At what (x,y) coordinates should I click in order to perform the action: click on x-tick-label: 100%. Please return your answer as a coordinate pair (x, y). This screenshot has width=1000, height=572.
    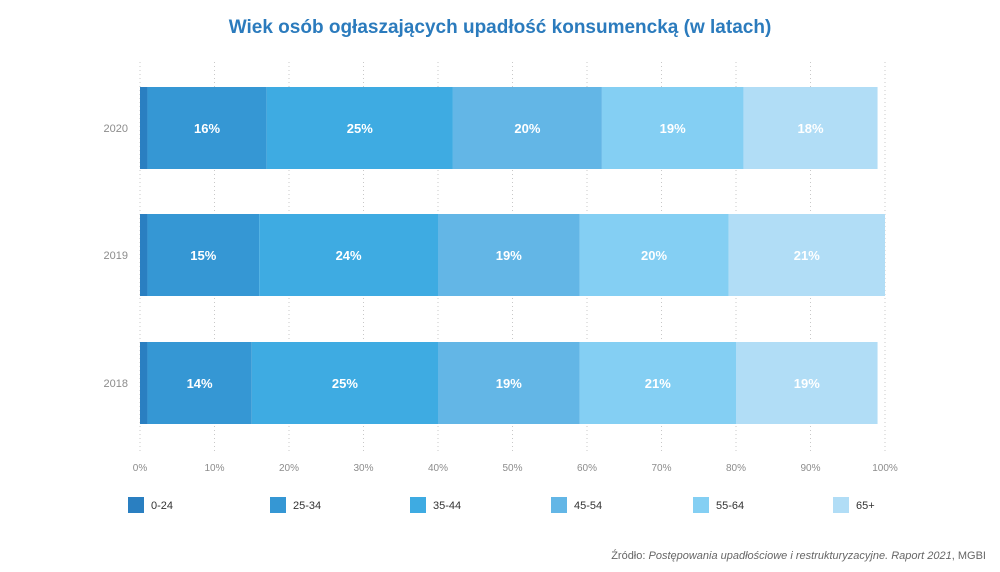
    Looking at the image, I should click on (885, 468).